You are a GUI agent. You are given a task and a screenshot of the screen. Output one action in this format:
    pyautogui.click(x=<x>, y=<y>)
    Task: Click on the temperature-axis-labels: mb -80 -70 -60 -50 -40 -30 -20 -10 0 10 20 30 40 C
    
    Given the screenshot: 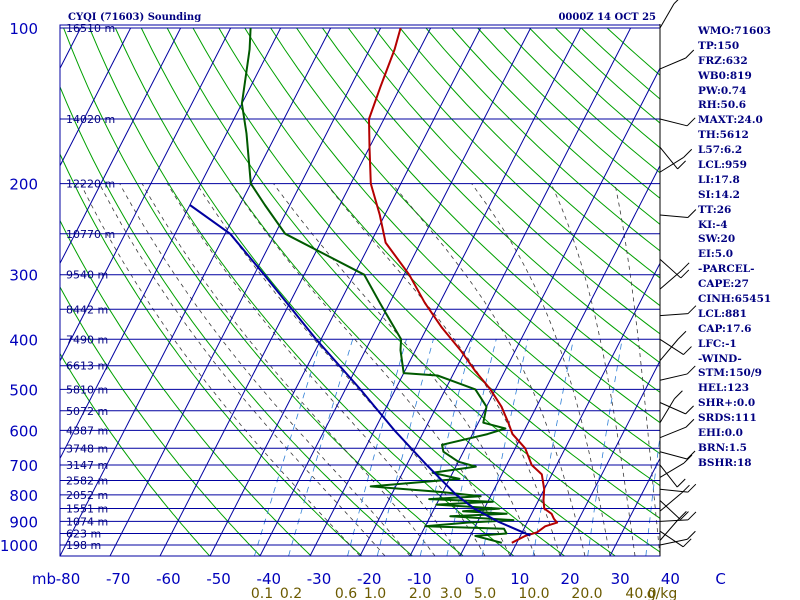 What is the action you would take?
    pyautogui.click(x=379, y=579)
    